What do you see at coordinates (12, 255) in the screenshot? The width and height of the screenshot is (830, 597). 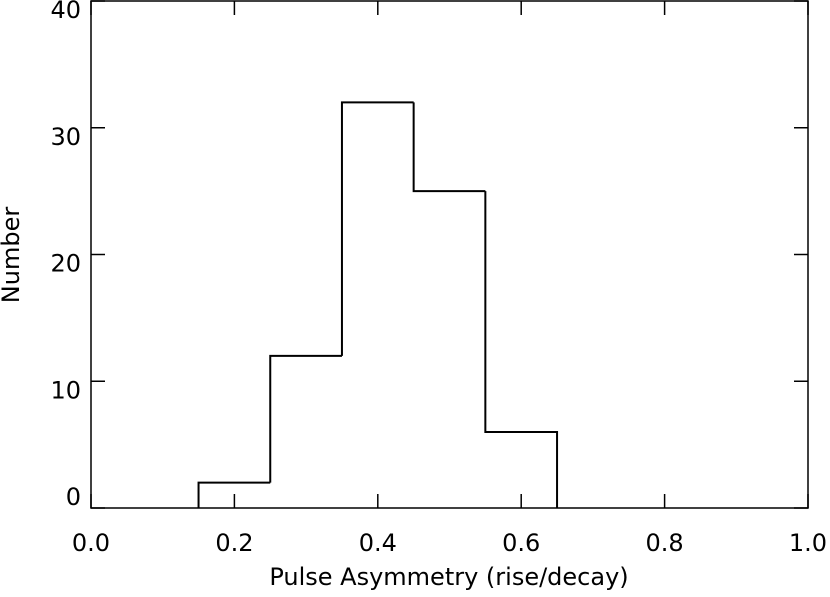 I see `y-axis-label: Number` at bounding box center [12, 255].